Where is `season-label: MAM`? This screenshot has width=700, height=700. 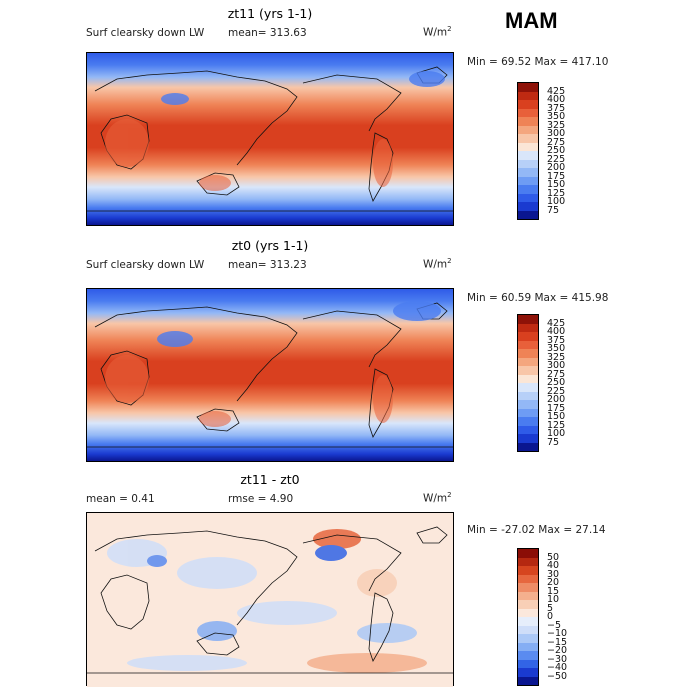
season-label: MAM is located at coordinates (531, 20).